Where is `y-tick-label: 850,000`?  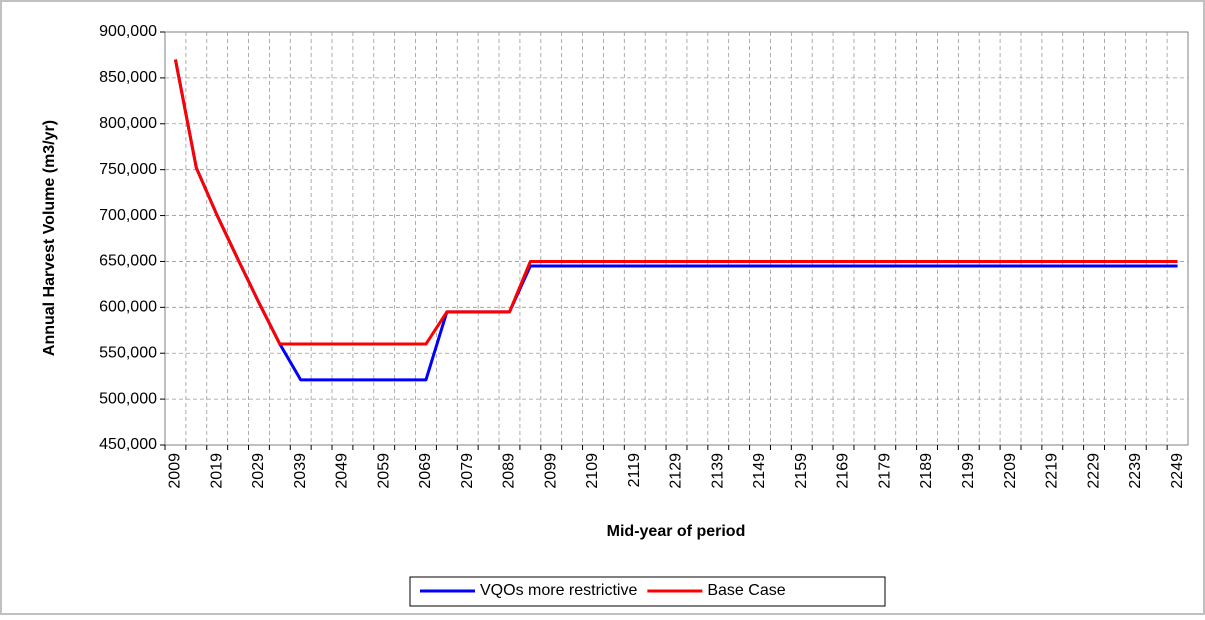
y-tick-label: 850,000 is located at coordinates (128, 77).